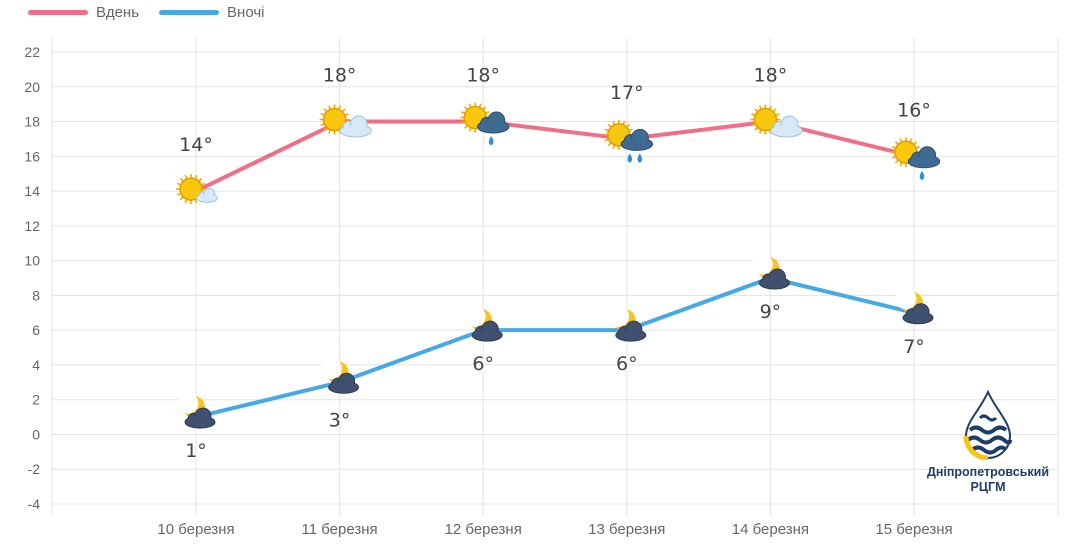 This screenshot has width=1080, height=545. Describe the element at coordinates (32, 87) in the screenshot. I see `y-tick-label: 20` at that location.